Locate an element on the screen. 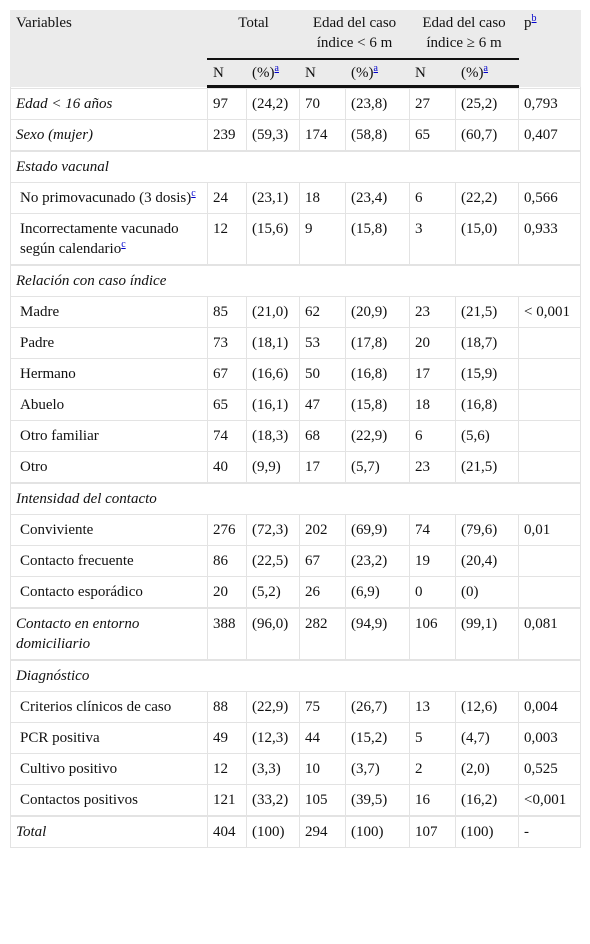  cell: (26,7) is located at coordinates (378, 707).